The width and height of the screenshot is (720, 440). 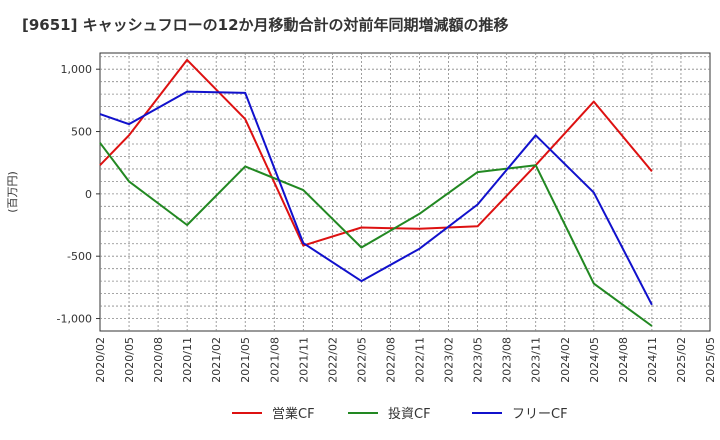 I want to click on x-tick-label: 2023/05, so click(x=478, y=360).